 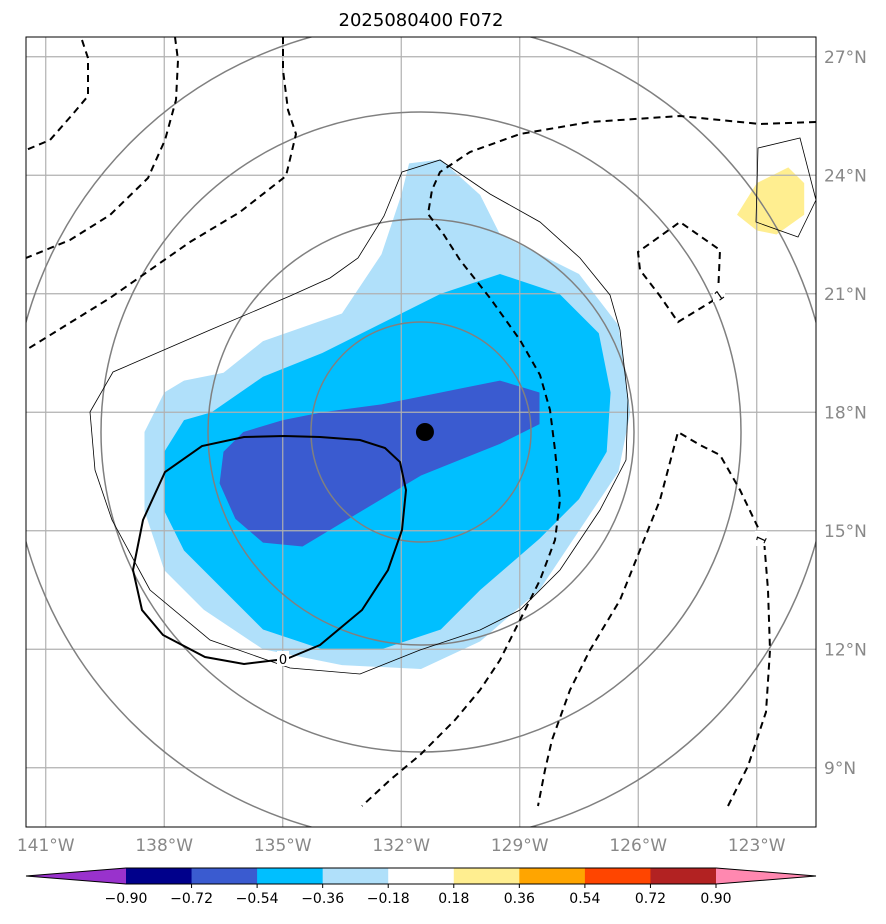 What do you see at coordinates (421, 20) in the screenshot?
I see `chart-title: 2025080400 F072` at bounding box center [421, 20].